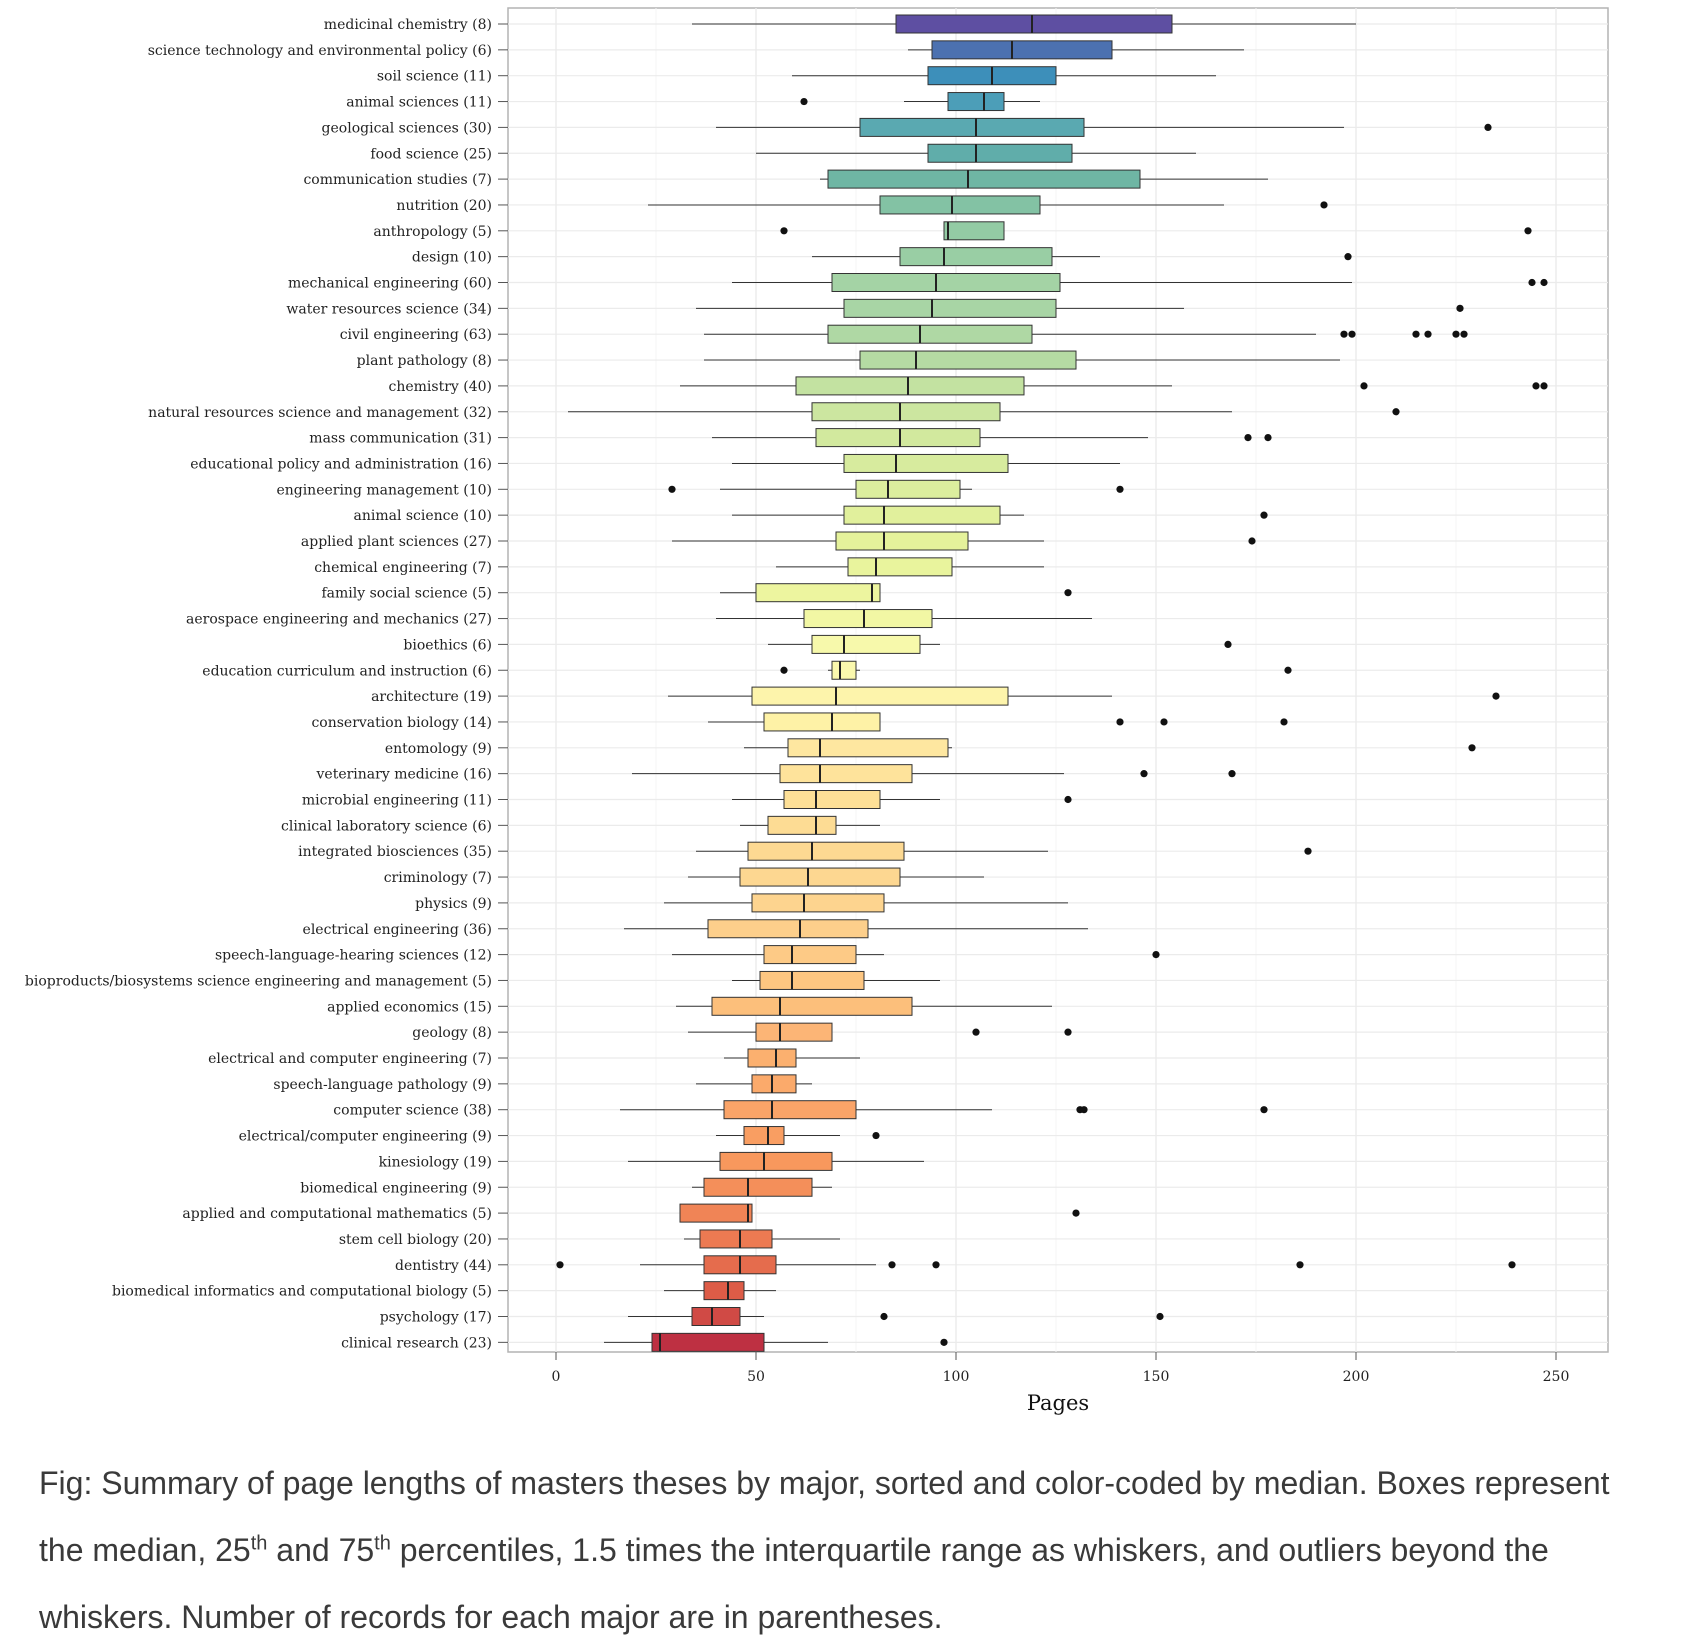  I want to click on category-label: microbial engineering (11), so click(397, 801).